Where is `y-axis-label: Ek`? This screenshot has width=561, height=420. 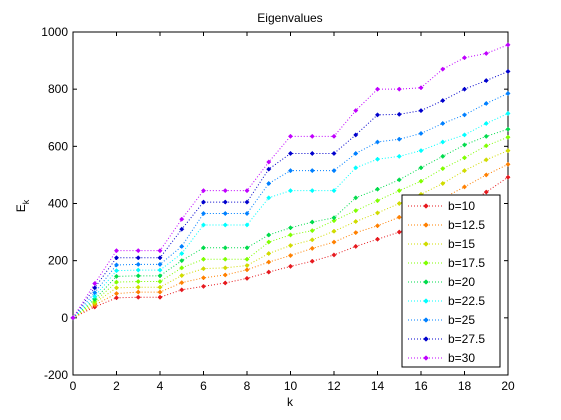
y-axis-label: Ek is located at coordinates (22, 205).